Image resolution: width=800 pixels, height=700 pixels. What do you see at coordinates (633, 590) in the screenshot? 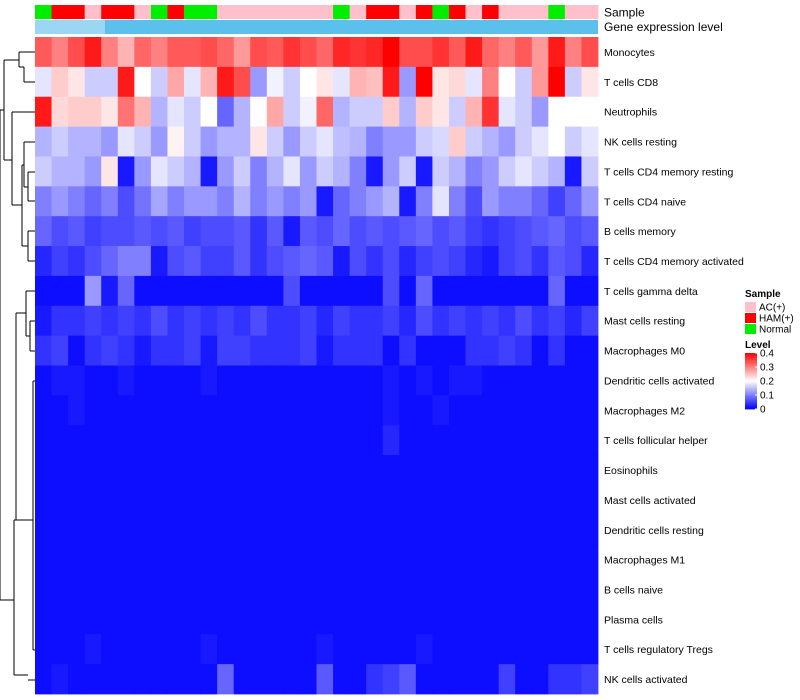
I see `row-label: B cells naive` at bounding box center [633, 590].